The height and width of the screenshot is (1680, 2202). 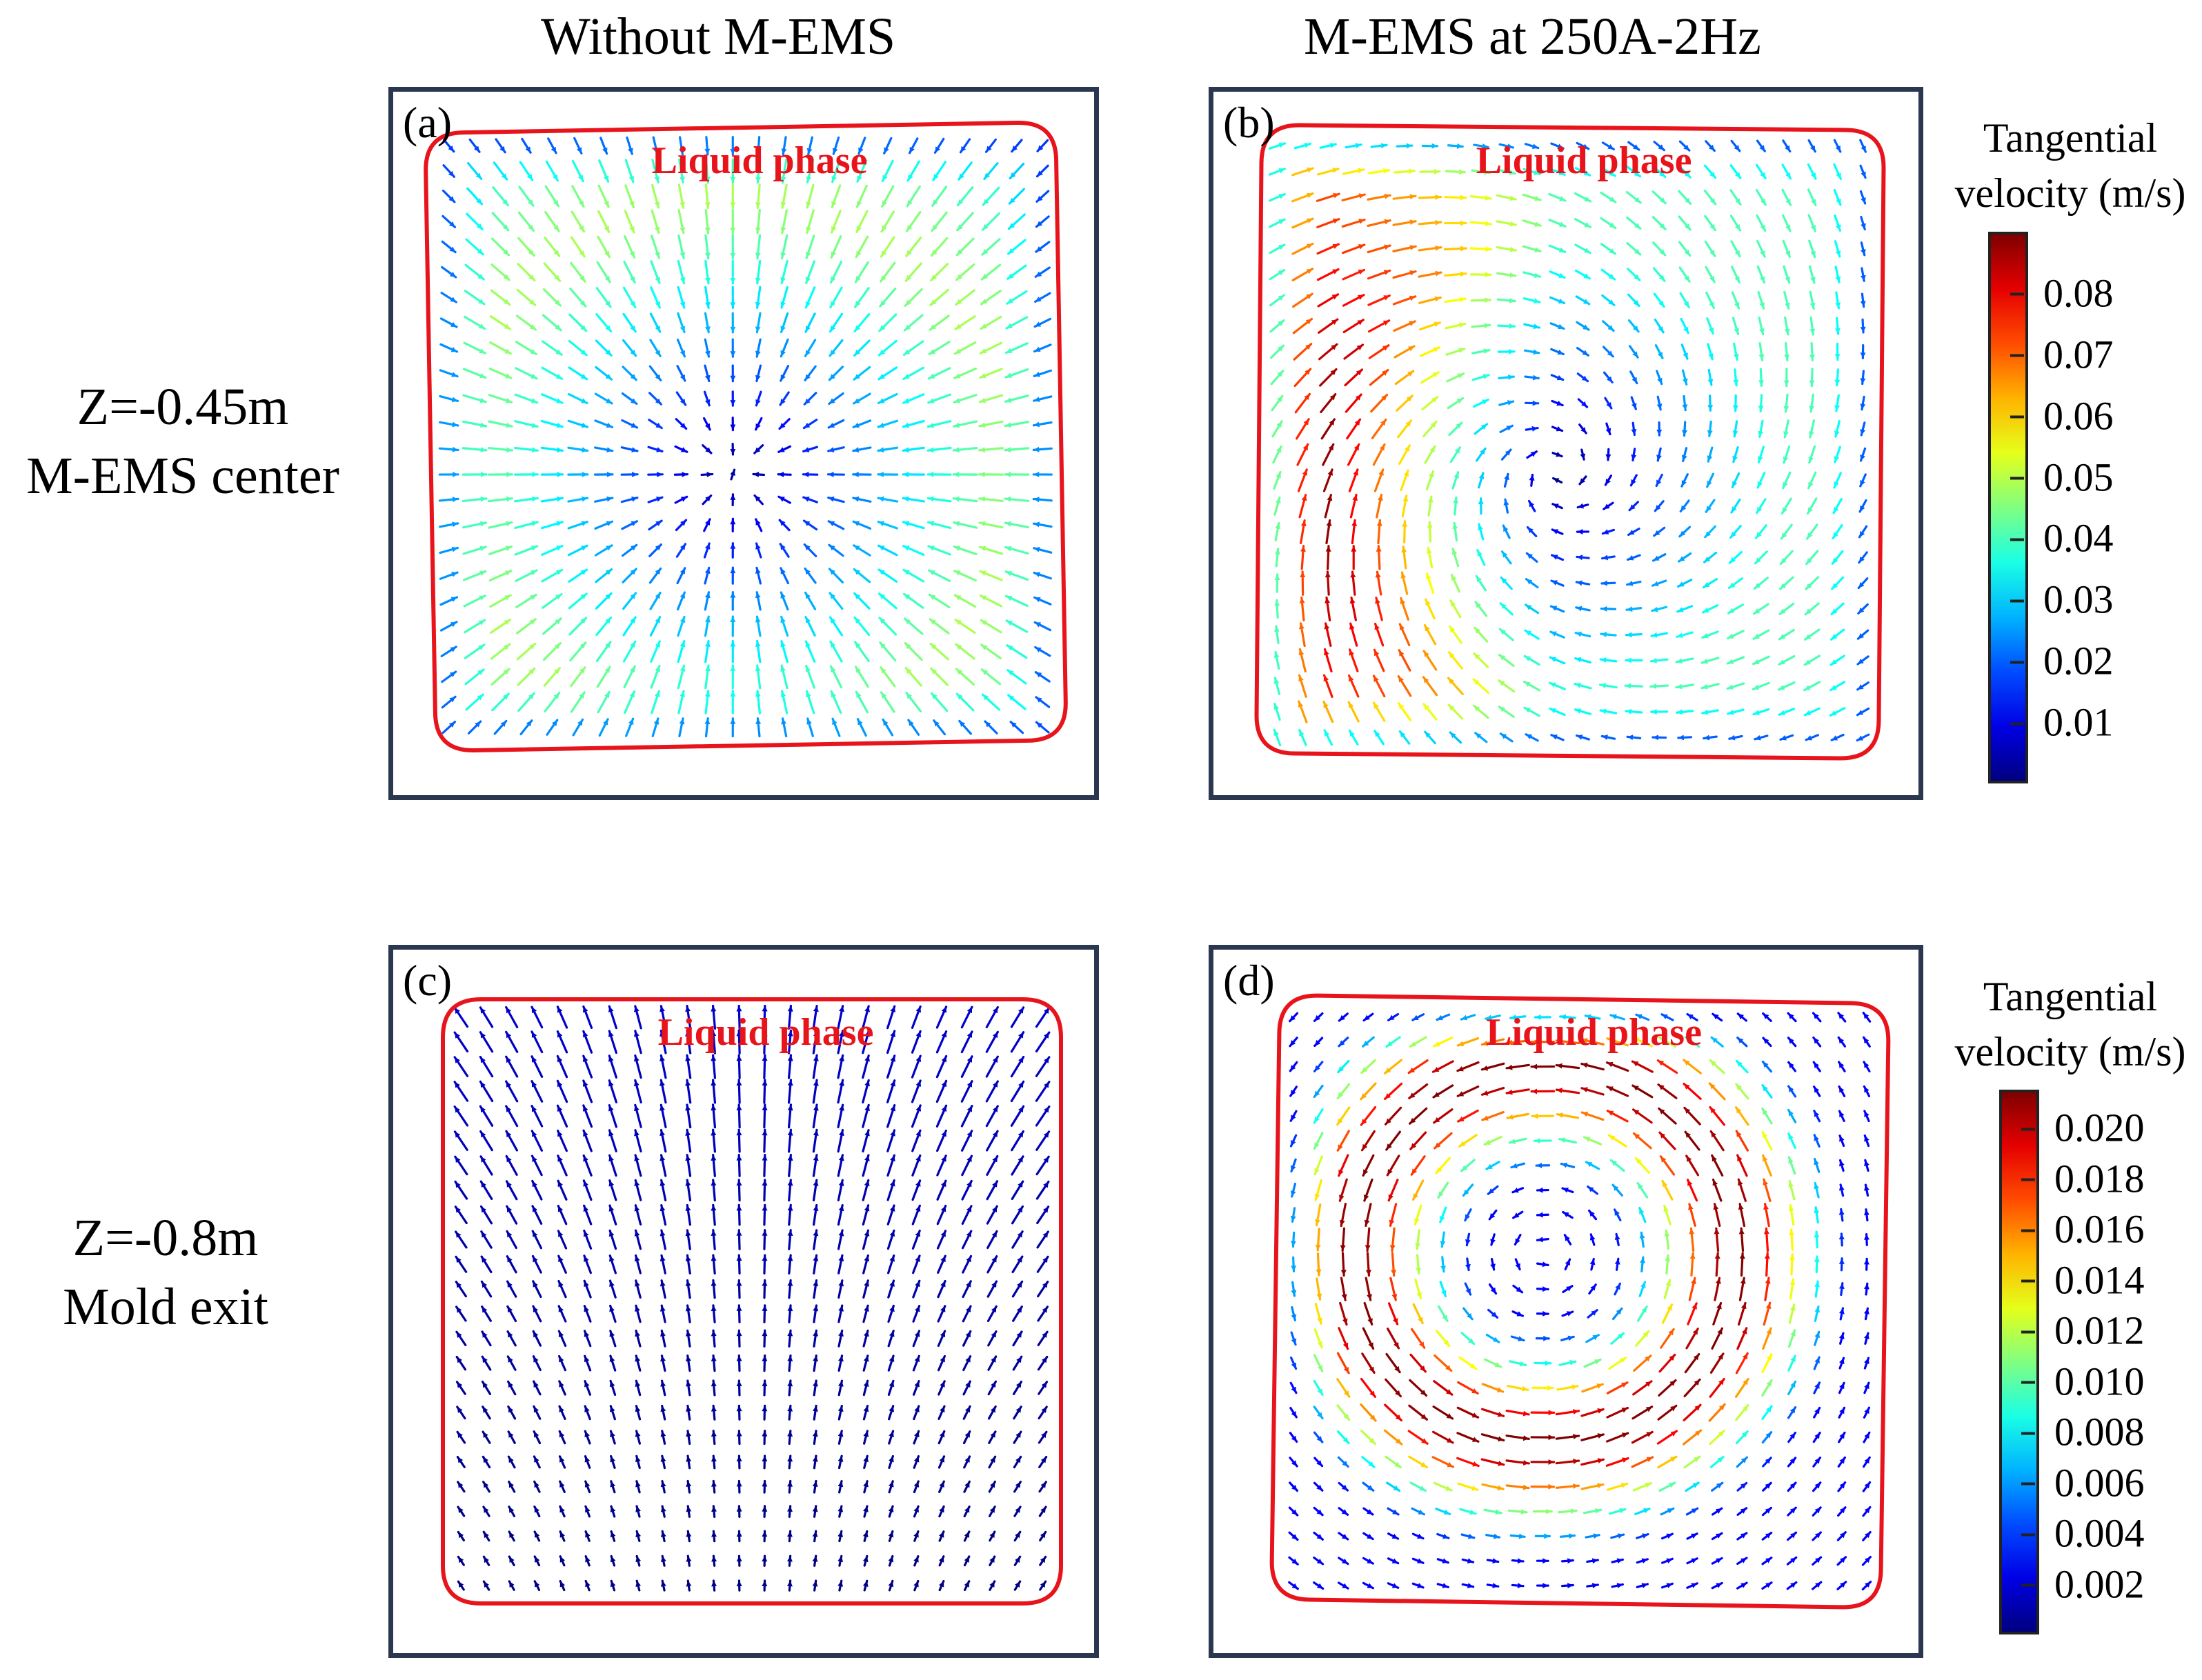 What do you see at coordinates (2083, 1127) in the screenshot?
I see `colorbar-tick-label: 0.020` at bounding box center [2083, 1127].